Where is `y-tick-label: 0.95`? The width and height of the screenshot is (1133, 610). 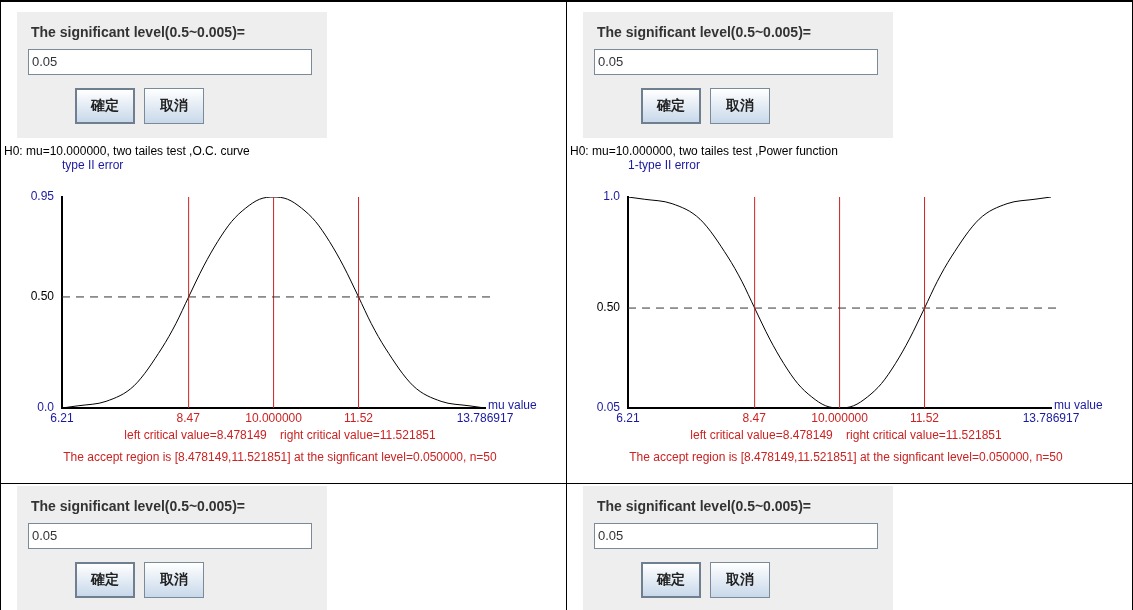 y-tick-label: 0.95 is located at coordinates (42, 196).